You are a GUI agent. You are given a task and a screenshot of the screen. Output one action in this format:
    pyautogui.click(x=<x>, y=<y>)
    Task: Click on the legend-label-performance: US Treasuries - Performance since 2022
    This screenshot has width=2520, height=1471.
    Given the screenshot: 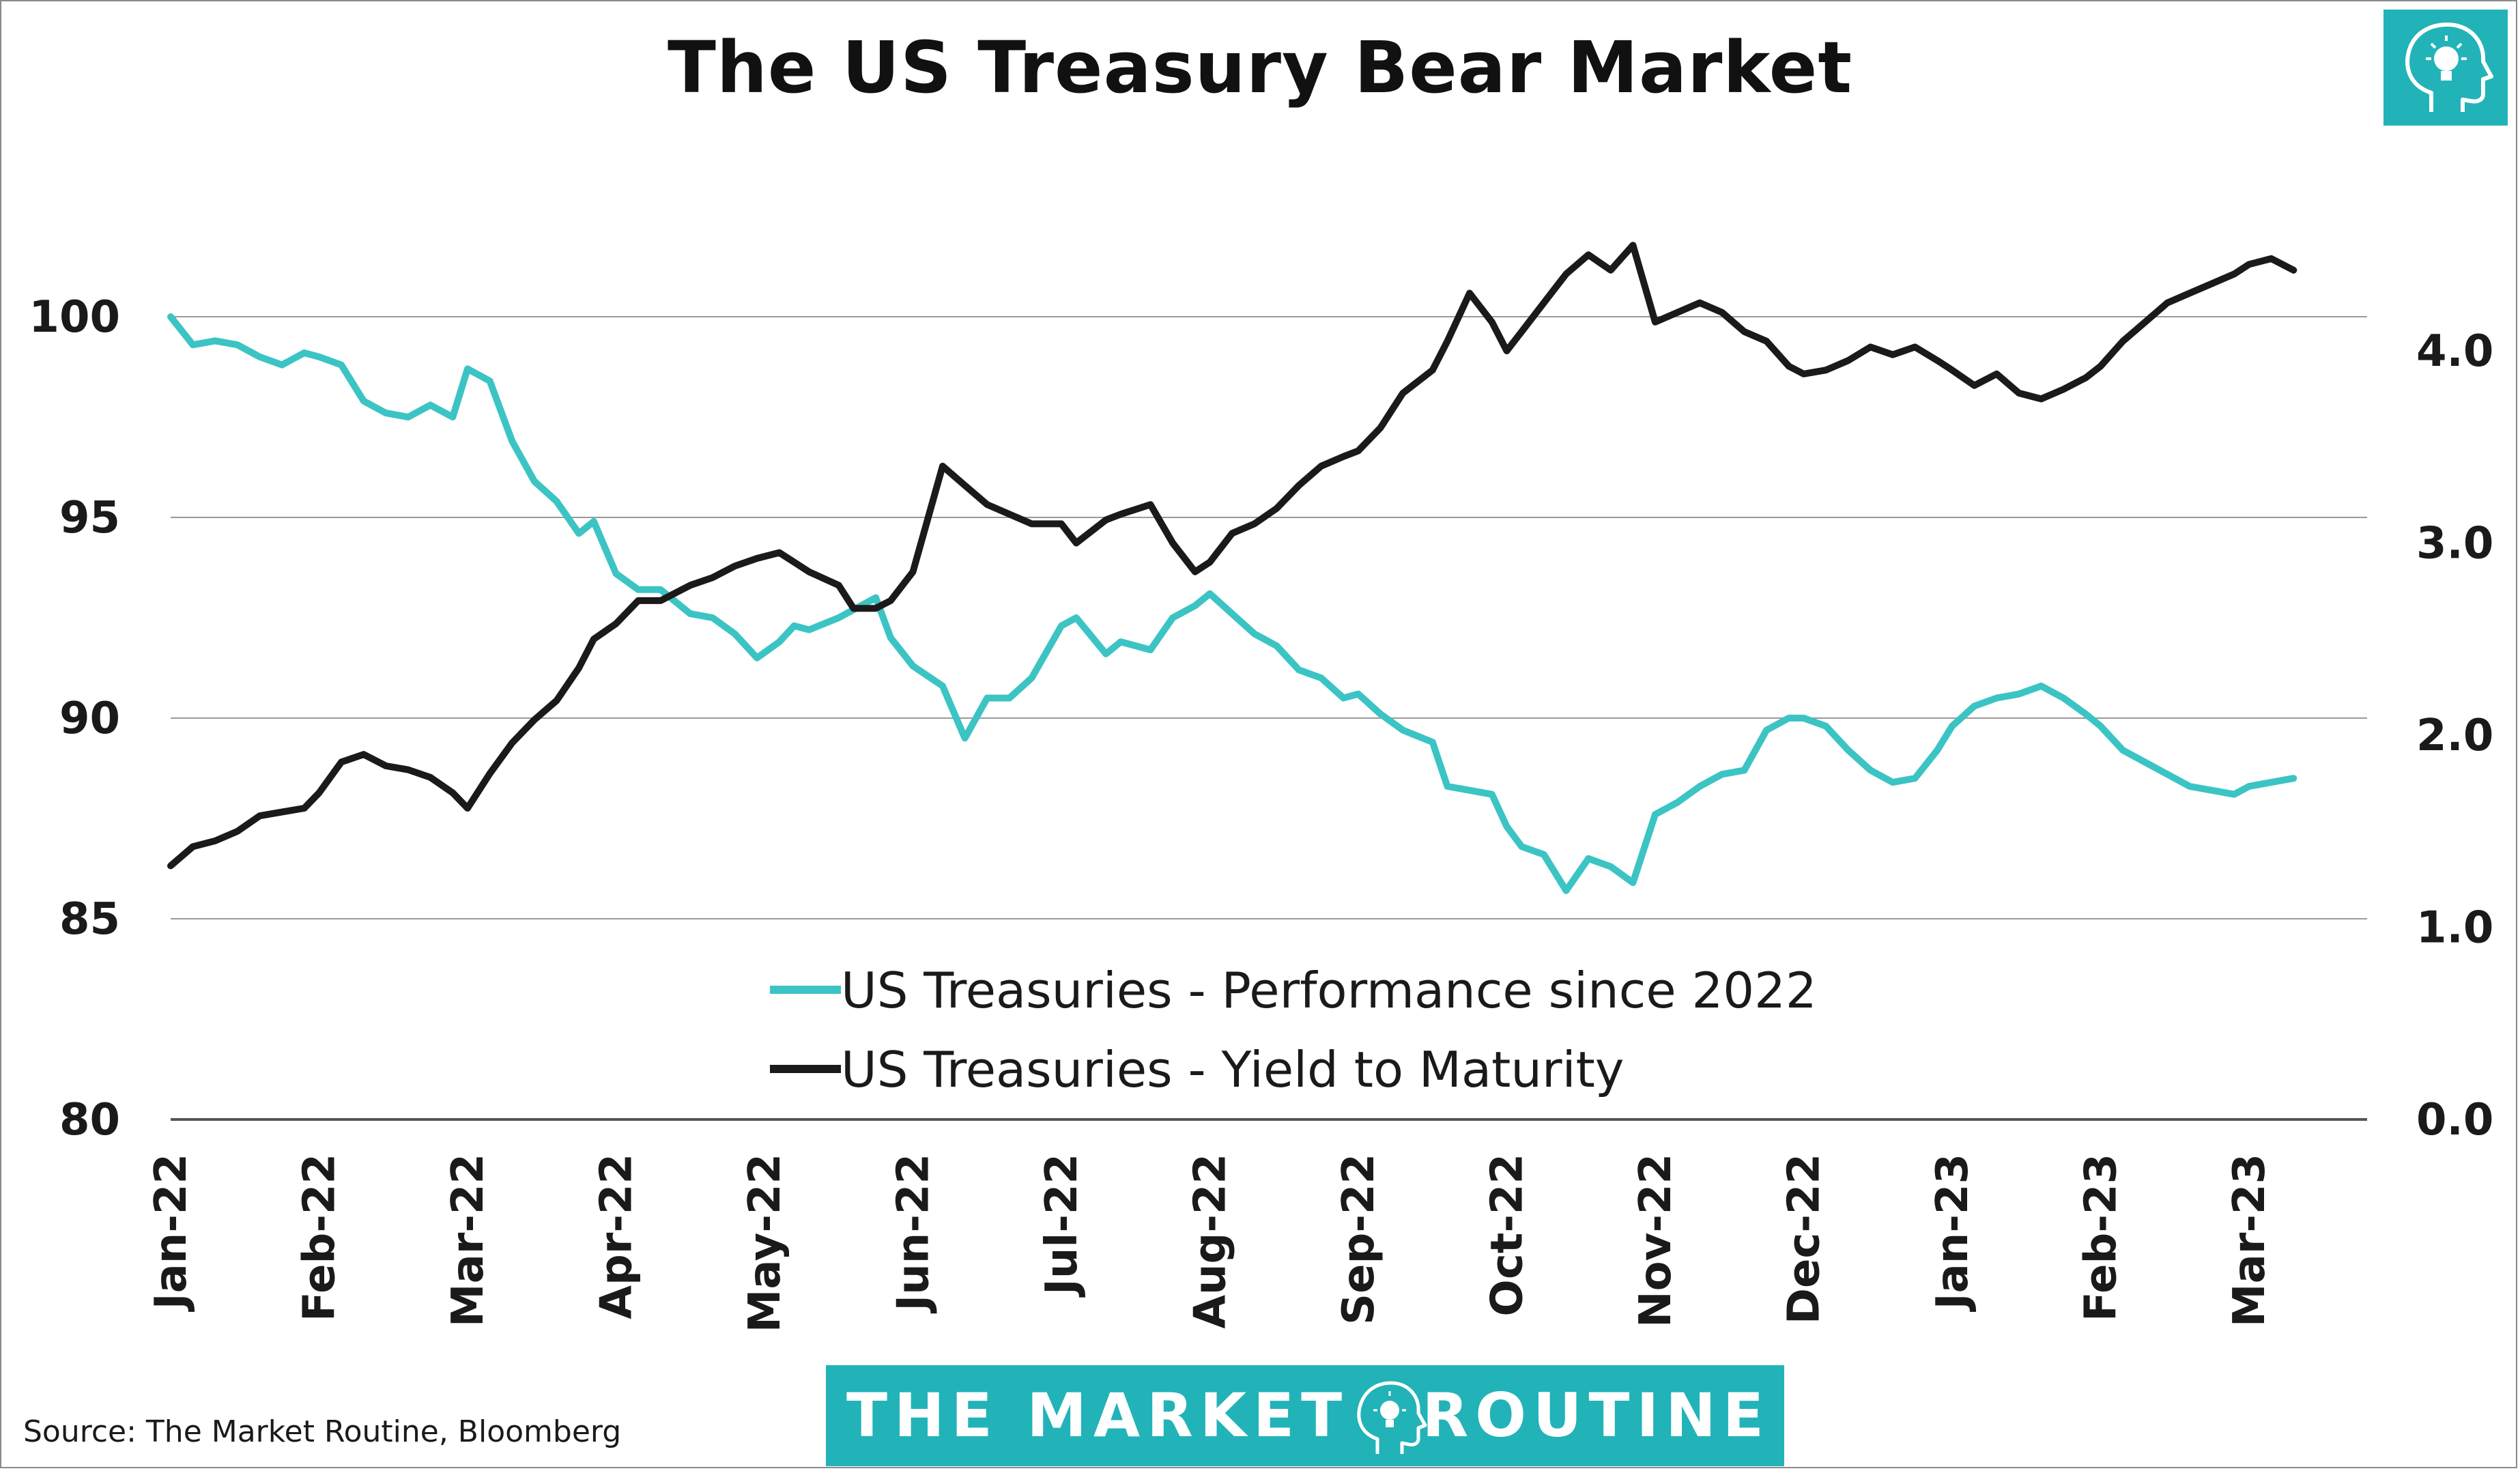 What is the action you would take?
    pyautogui.click(x=1329, y=991)
    